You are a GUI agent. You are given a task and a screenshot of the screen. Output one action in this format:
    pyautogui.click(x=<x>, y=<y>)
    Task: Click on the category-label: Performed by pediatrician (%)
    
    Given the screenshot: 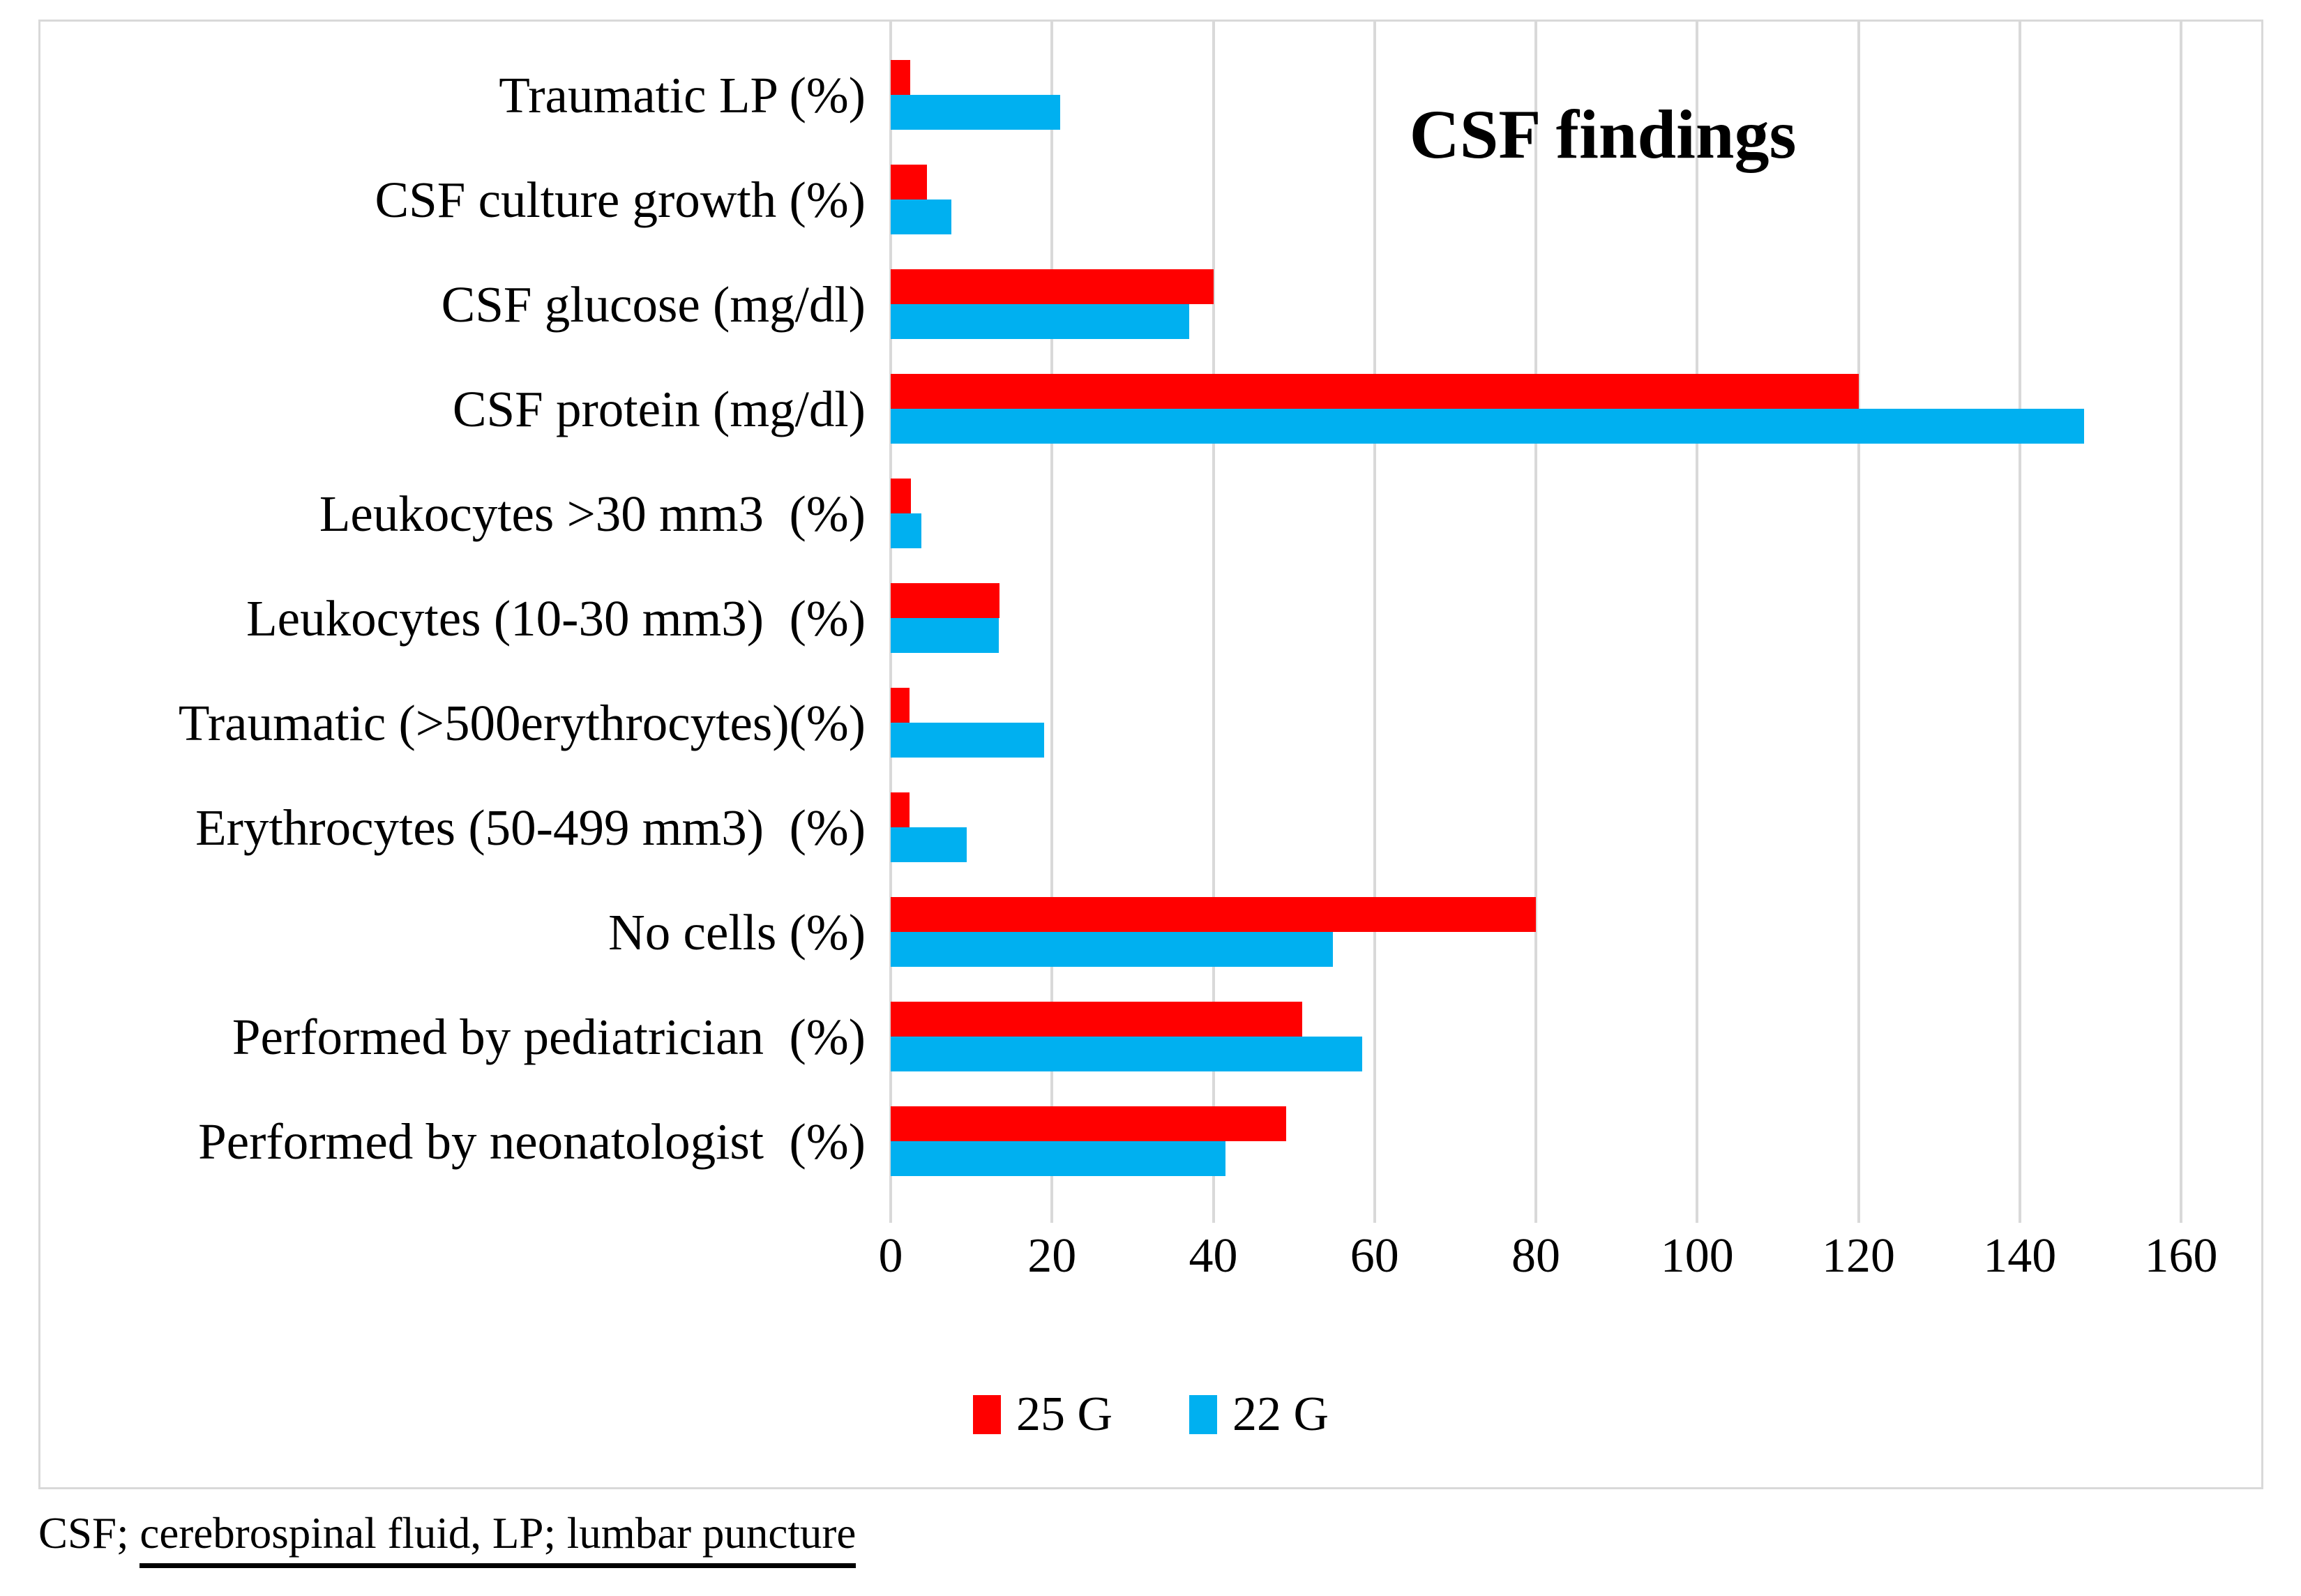 What is the action you would take?
    pyautogui.click(x=549, y=1036)
    